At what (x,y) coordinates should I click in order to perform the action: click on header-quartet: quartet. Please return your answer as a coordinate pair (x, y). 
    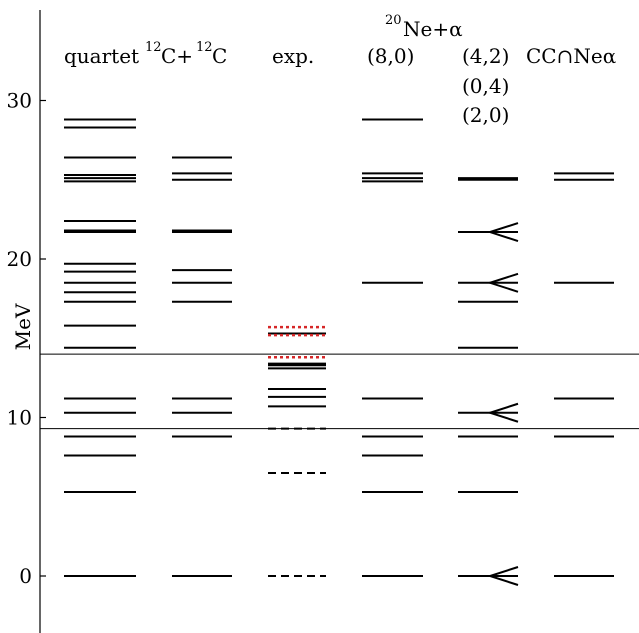
    Looking at the image, I should click on (101, 56).